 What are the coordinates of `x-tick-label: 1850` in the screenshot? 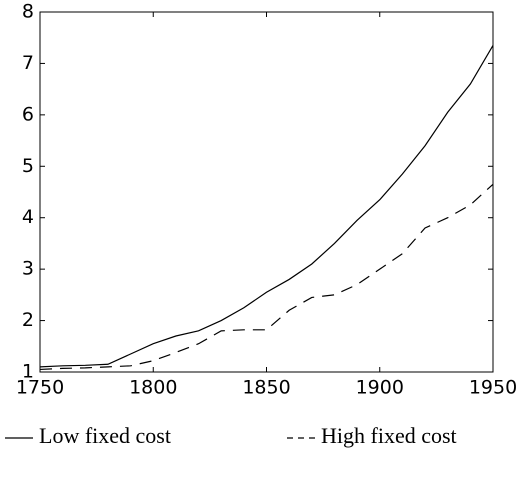 It's located at (266, 388).